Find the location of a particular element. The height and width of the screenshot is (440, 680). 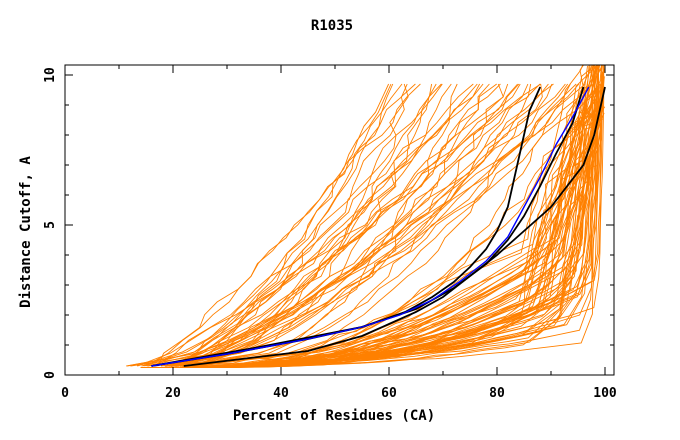

x-tick-label: 40 is located at coordinates (281, 393).